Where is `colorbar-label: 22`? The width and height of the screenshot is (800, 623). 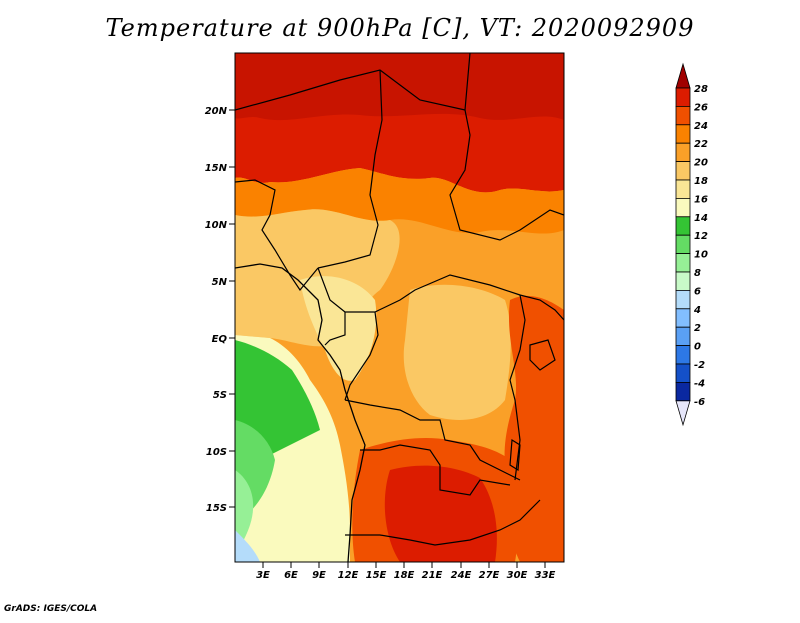
colorbar-label: 22 is located at coordinates (701, 144).